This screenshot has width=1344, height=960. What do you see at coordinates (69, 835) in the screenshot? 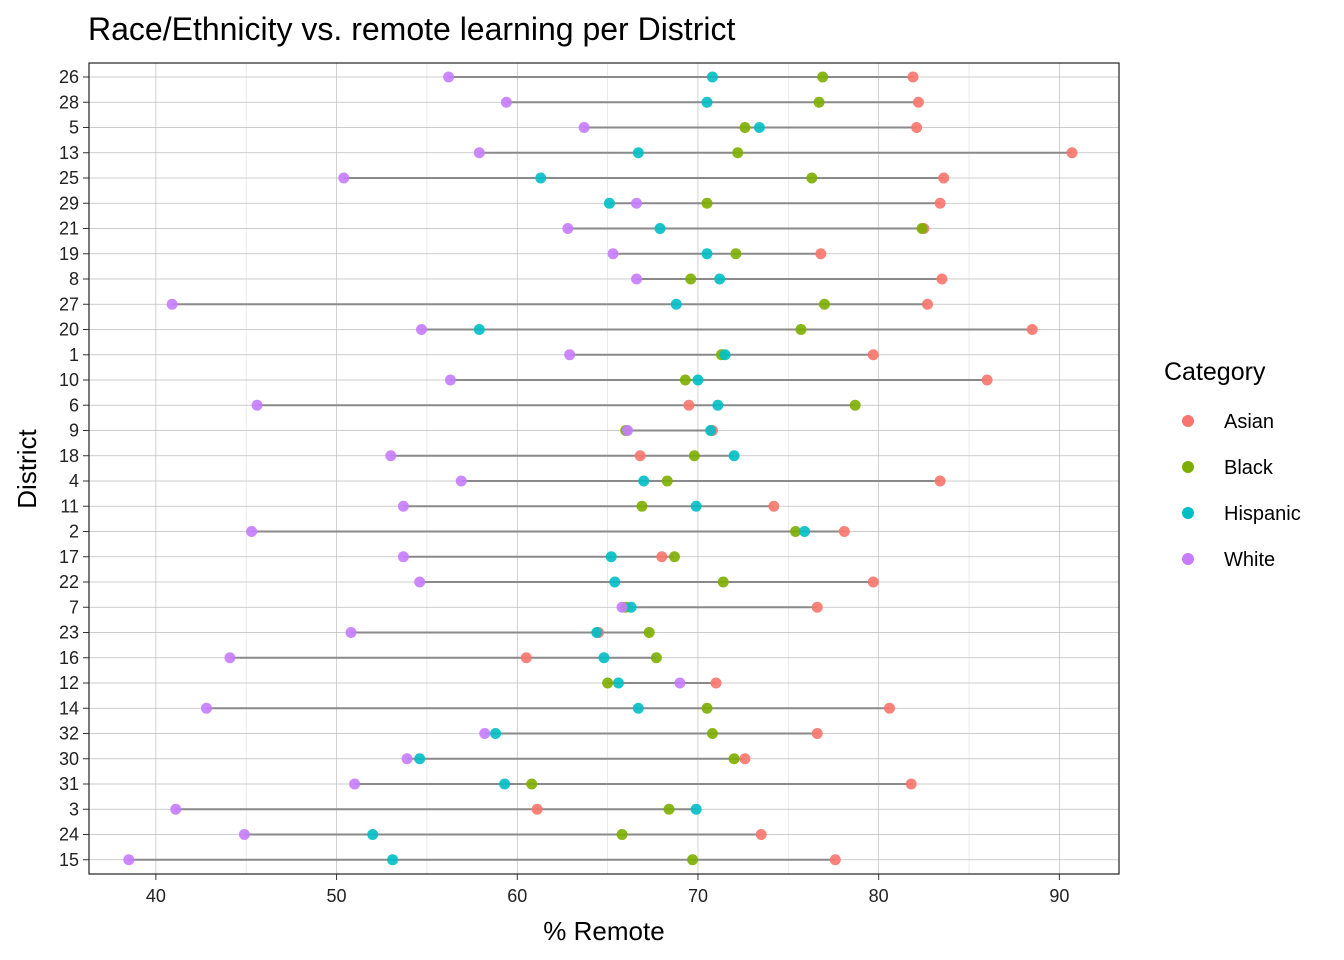
I see `y-tick-label: 24` at bounding box center [69, 835].